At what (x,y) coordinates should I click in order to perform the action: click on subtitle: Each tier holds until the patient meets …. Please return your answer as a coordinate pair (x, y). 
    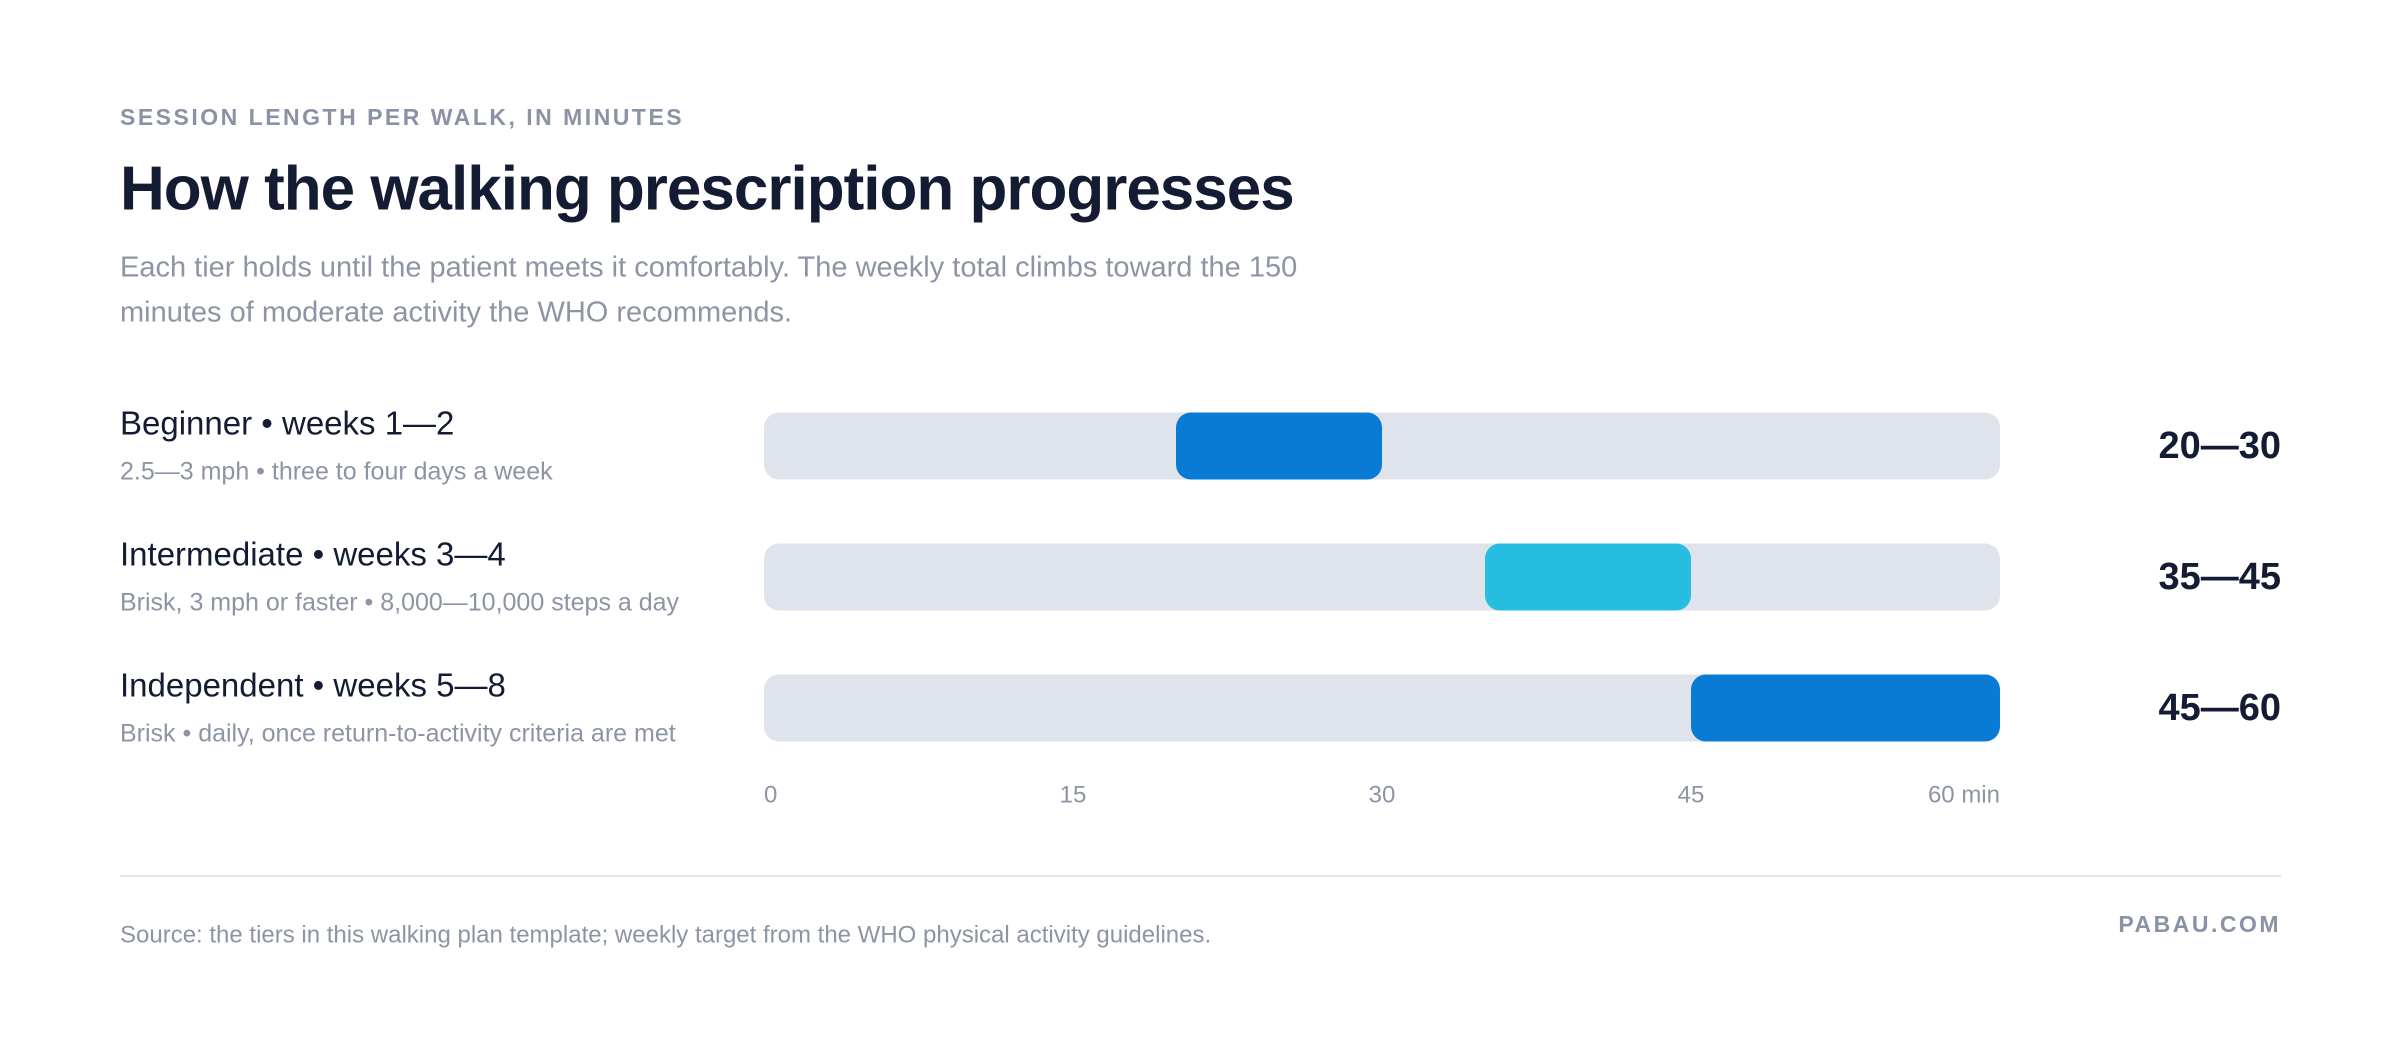
    Looking at the image, I should click on (708, 268).